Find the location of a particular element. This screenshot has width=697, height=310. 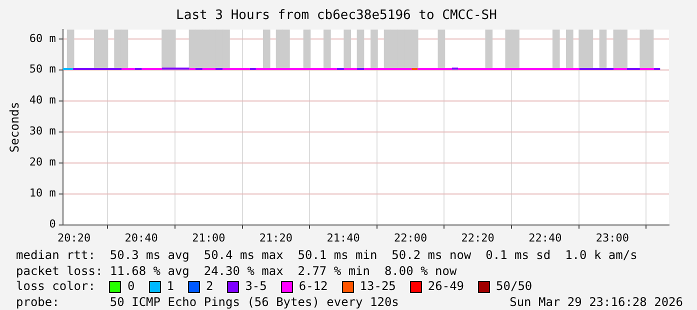

legend-title: loss color: is located at coordinates (56, 286).